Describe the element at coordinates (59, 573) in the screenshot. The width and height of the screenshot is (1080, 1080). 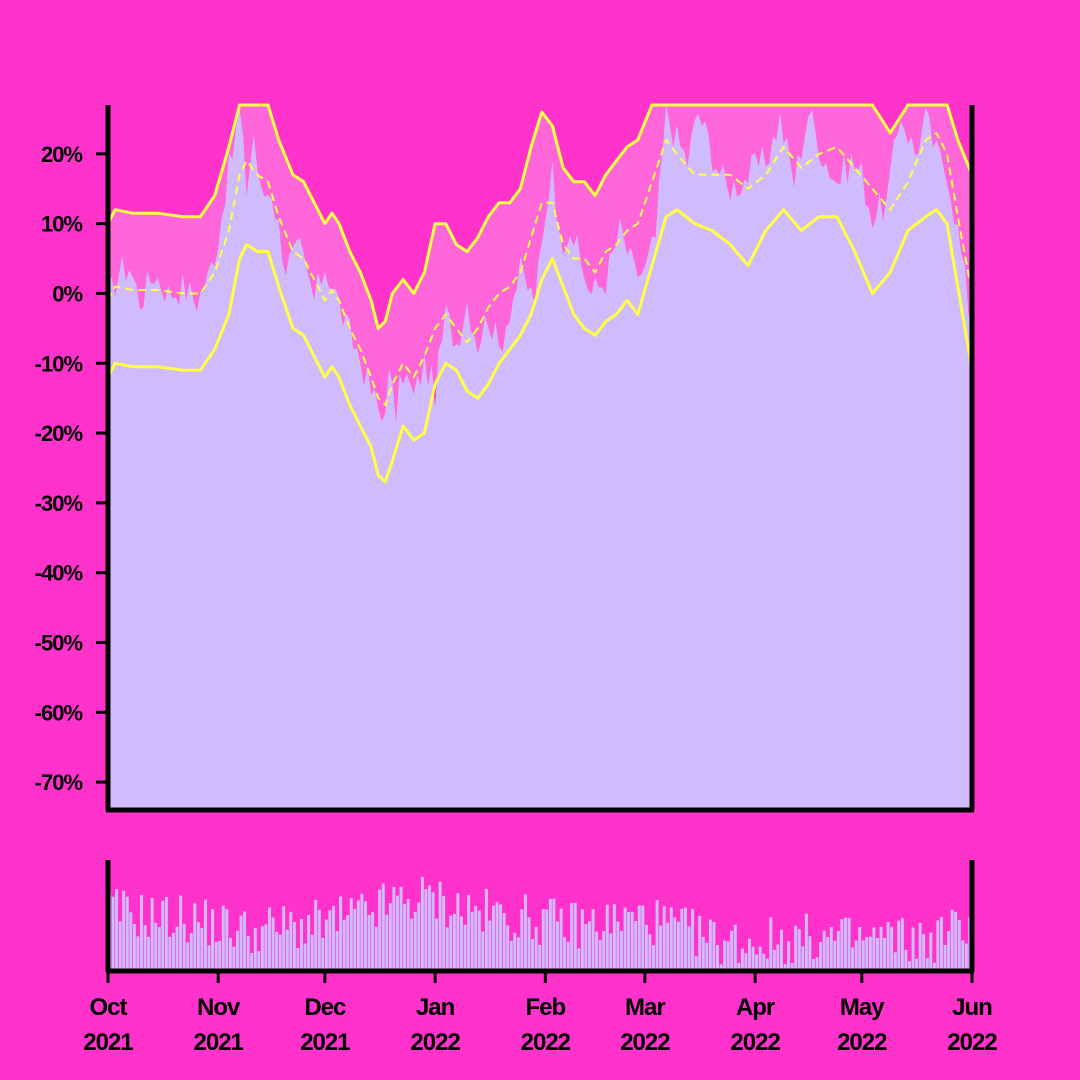
I see `y-tick-label: -40%` at that location.